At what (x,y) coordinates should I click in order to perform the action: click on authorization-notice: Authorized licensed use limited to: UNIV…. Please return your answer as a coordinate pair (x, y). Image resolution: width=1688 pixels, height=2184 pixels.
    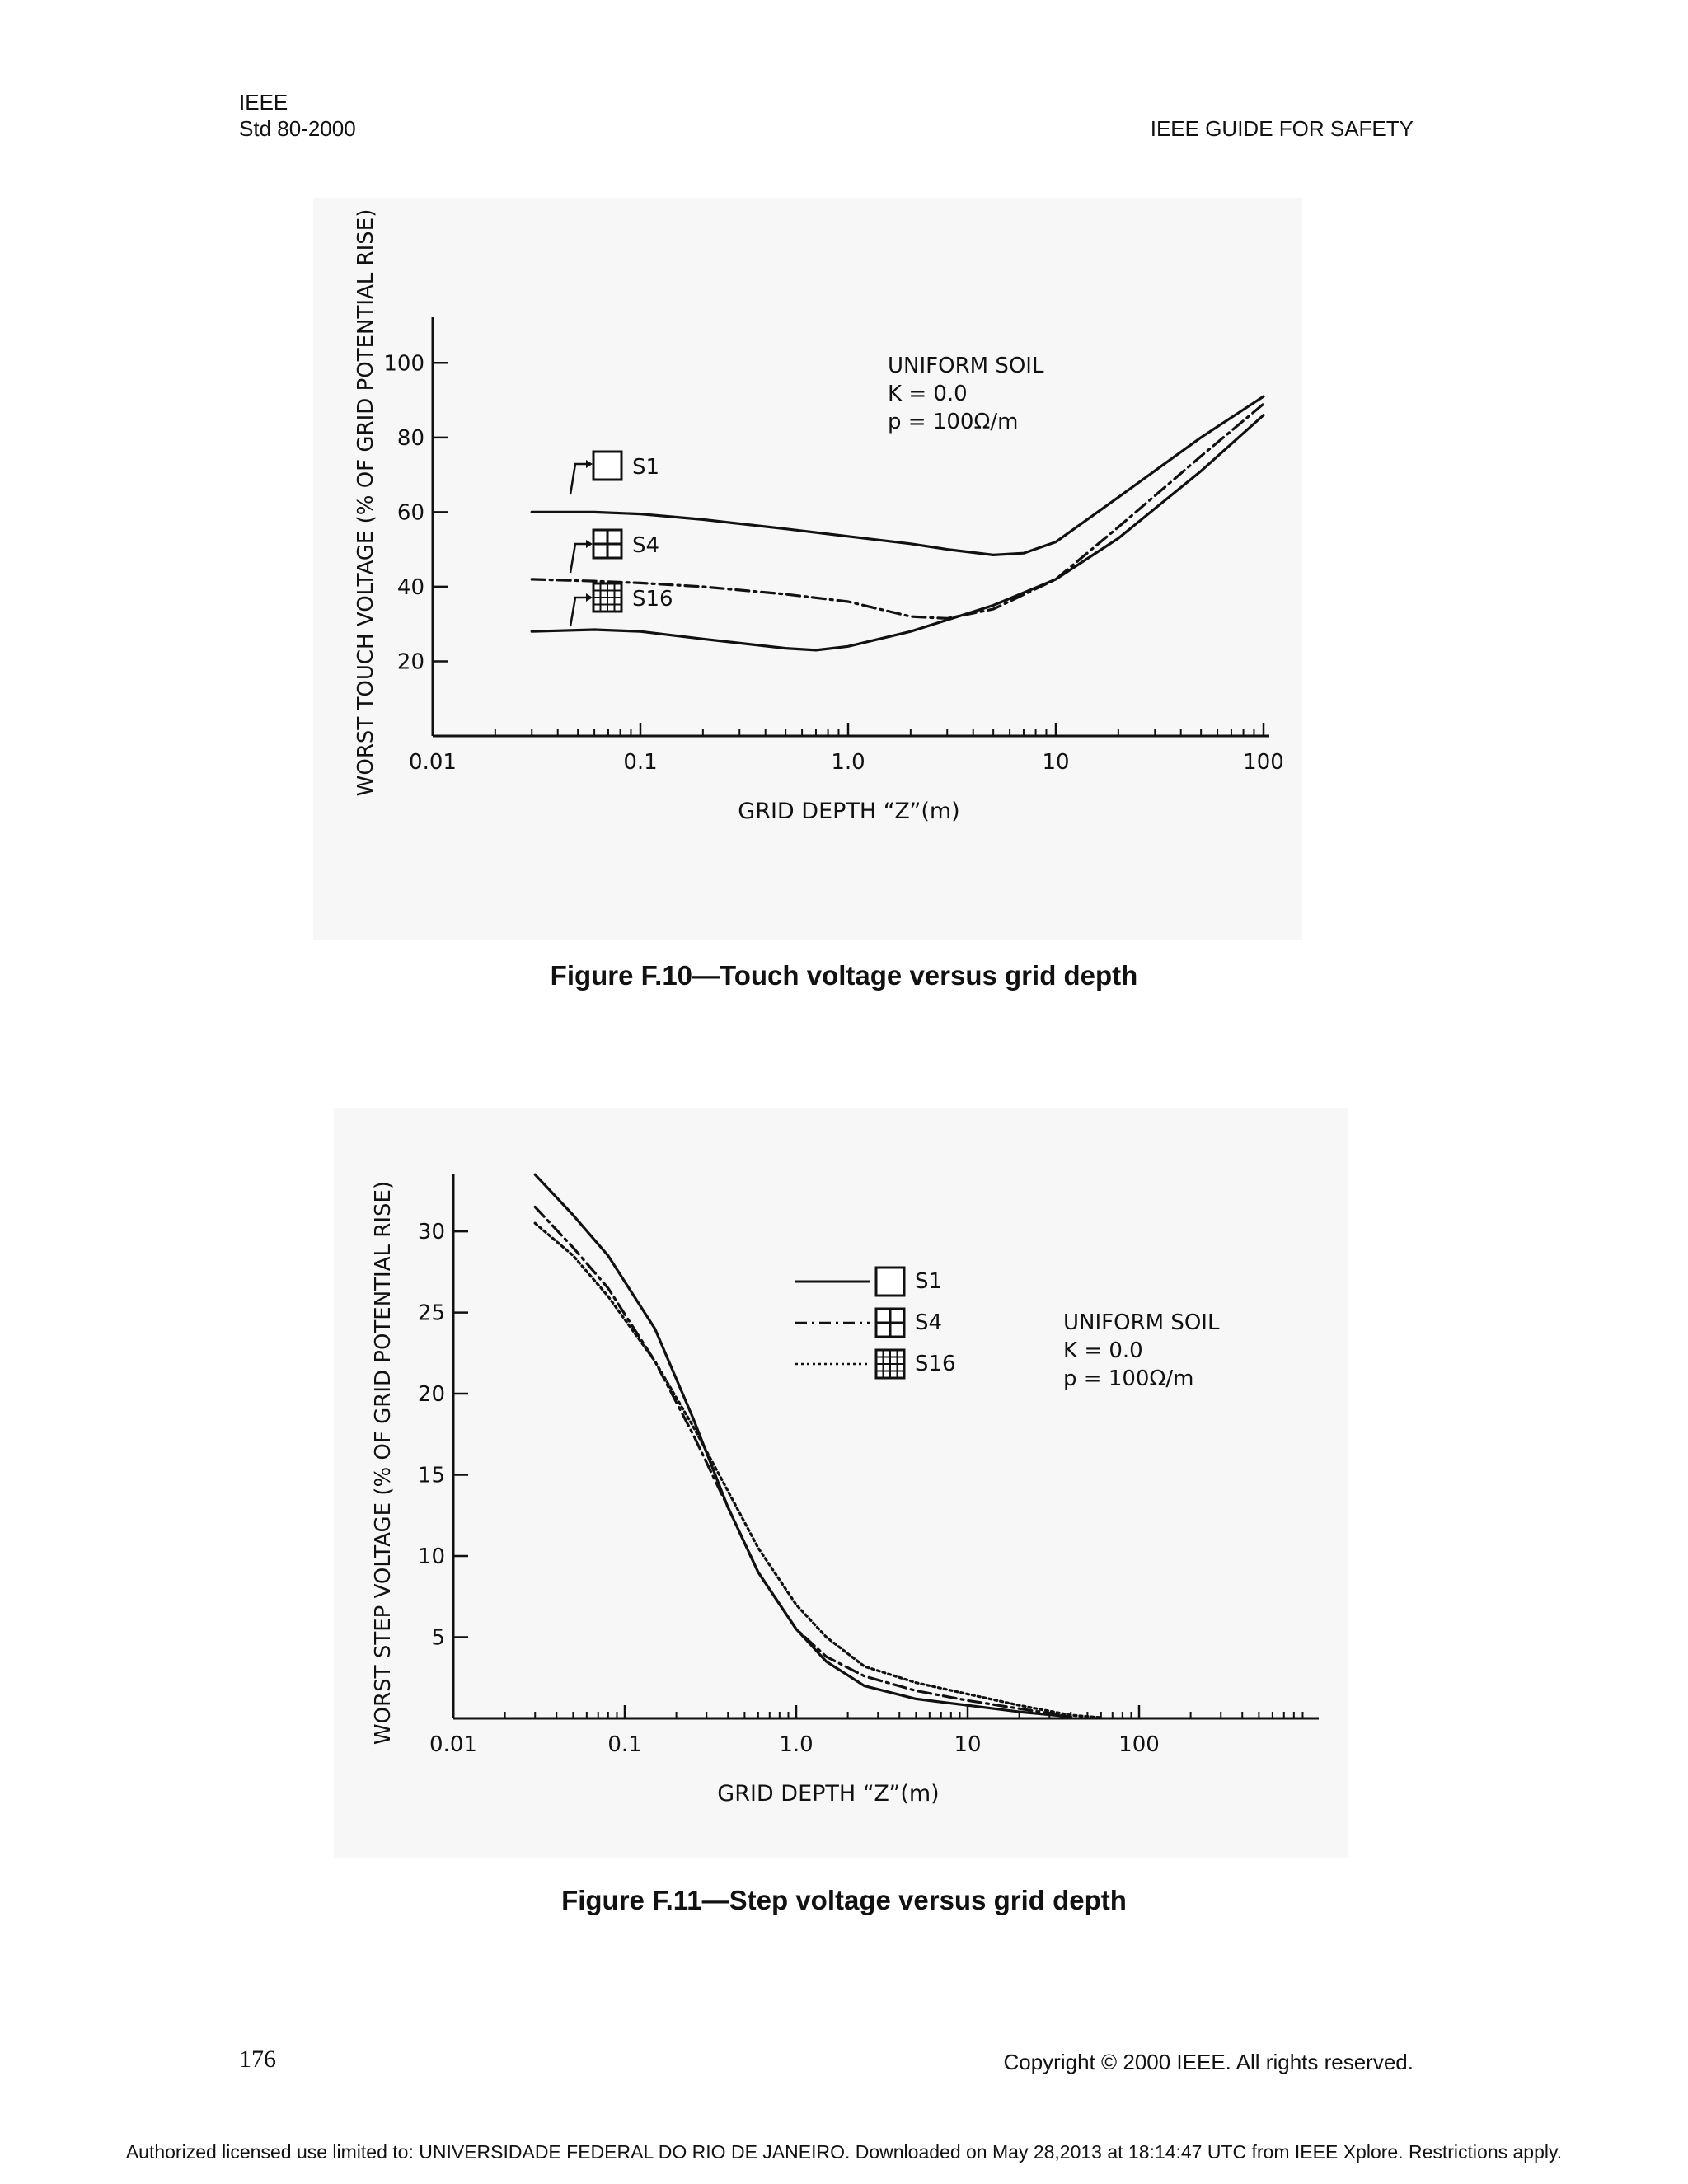
    Looking at the image, I should click on (844, 2152).